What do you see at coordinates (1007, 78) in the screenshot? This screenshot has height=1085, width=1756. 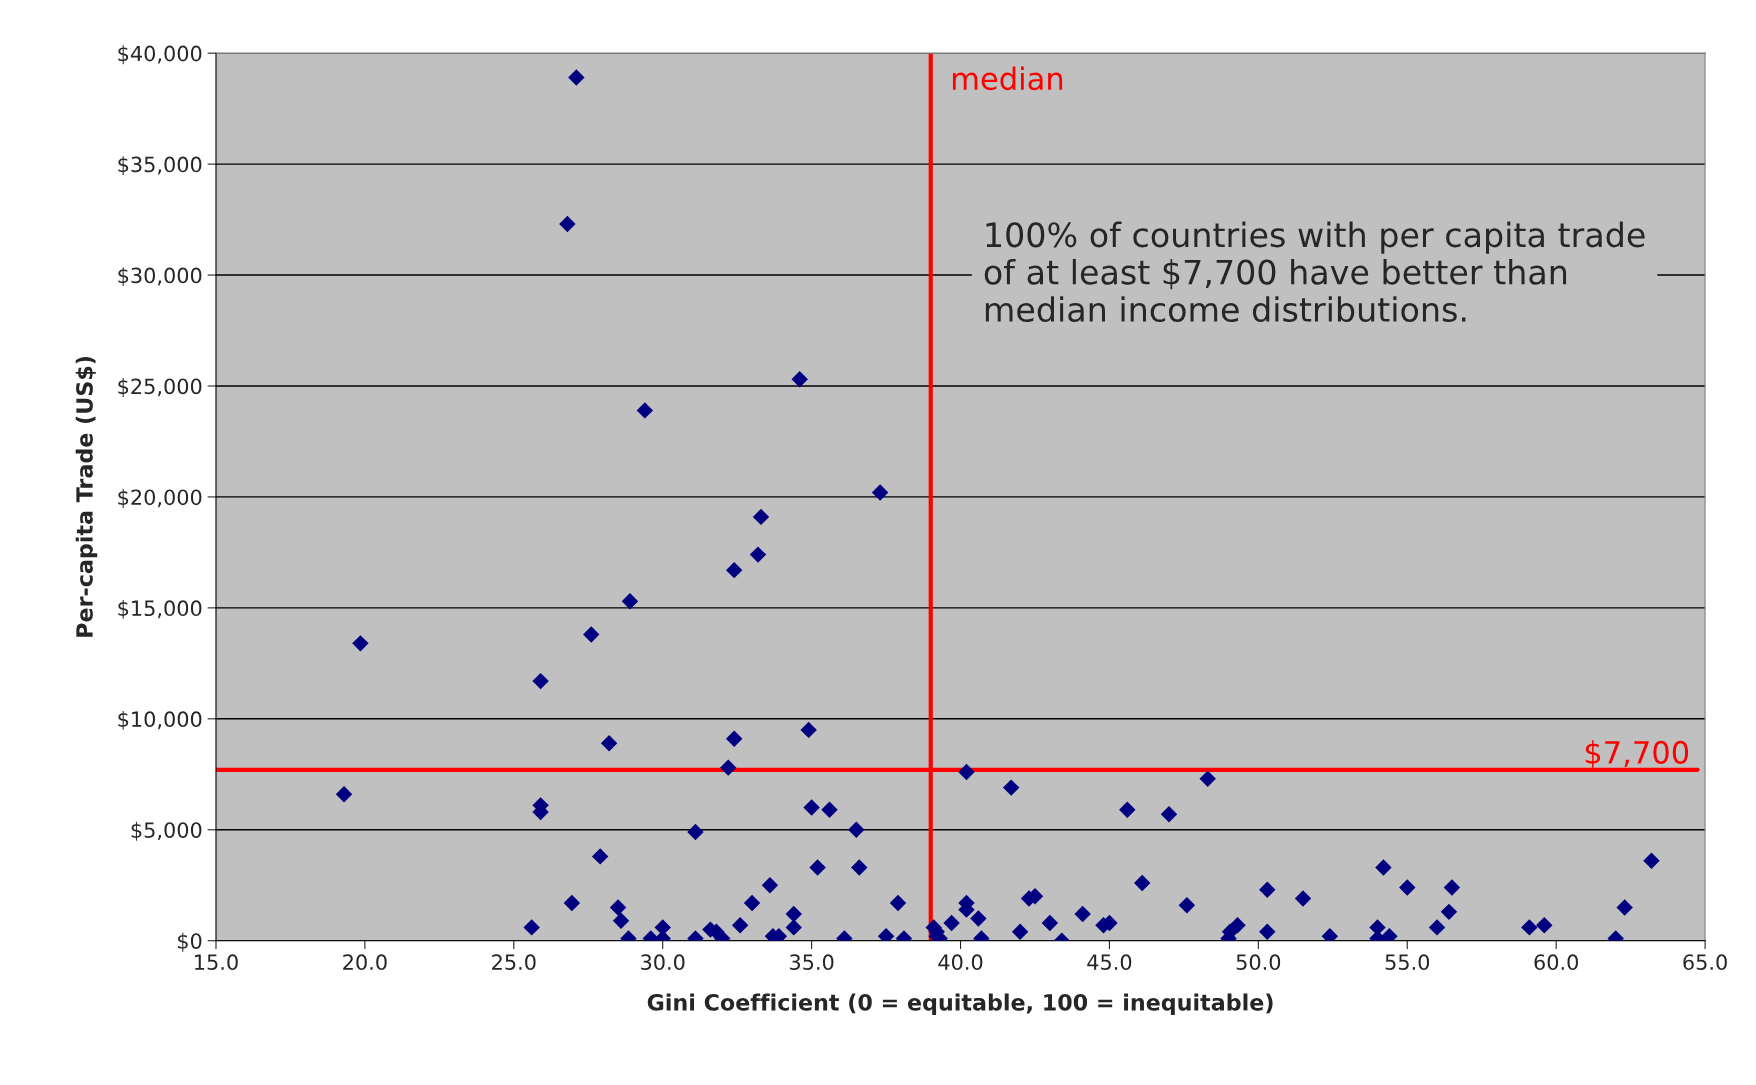 I see `ref-line-label: median` at bounding box center [1007, 78].